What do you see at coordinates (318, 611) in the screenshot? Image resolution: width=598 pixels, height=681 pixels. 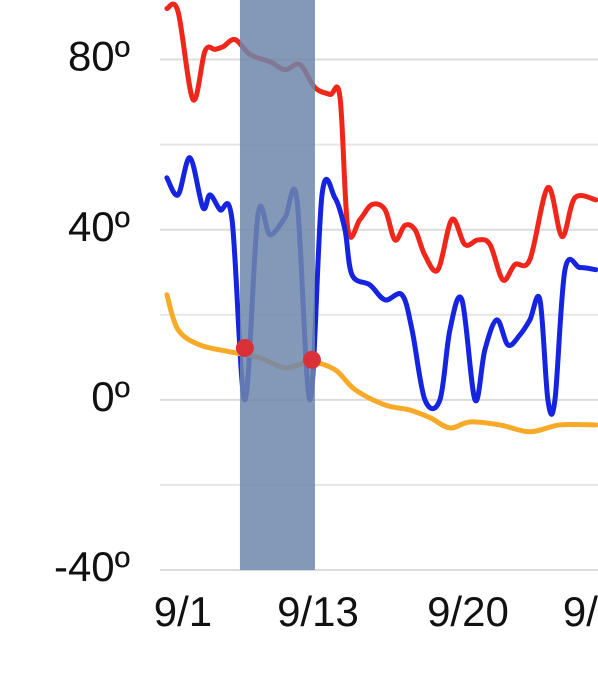 I see `x-tick-label: 9/13` at bounding box center [318, 611].